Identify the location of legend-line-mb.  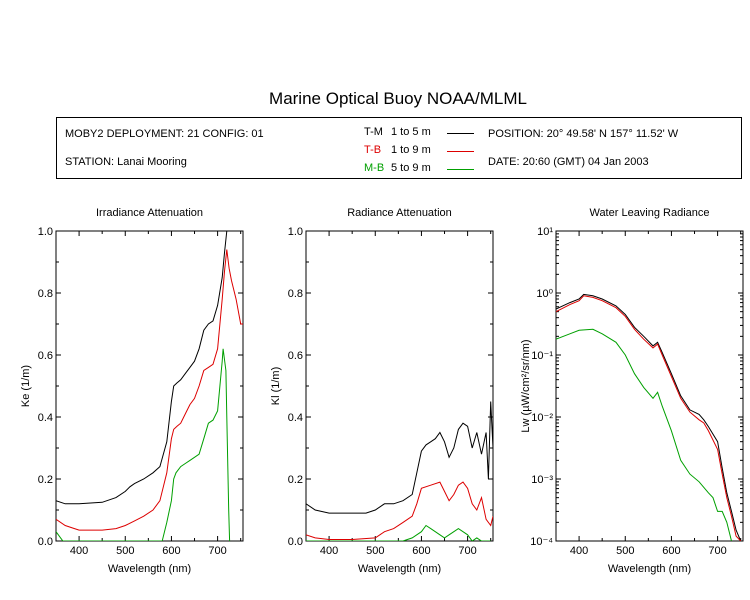
(460, 169).